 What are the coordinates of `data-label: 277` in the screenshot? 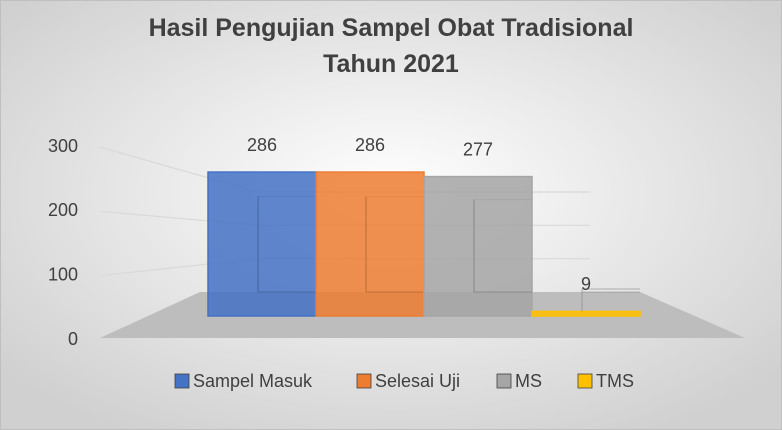 It's located at (478, 149).